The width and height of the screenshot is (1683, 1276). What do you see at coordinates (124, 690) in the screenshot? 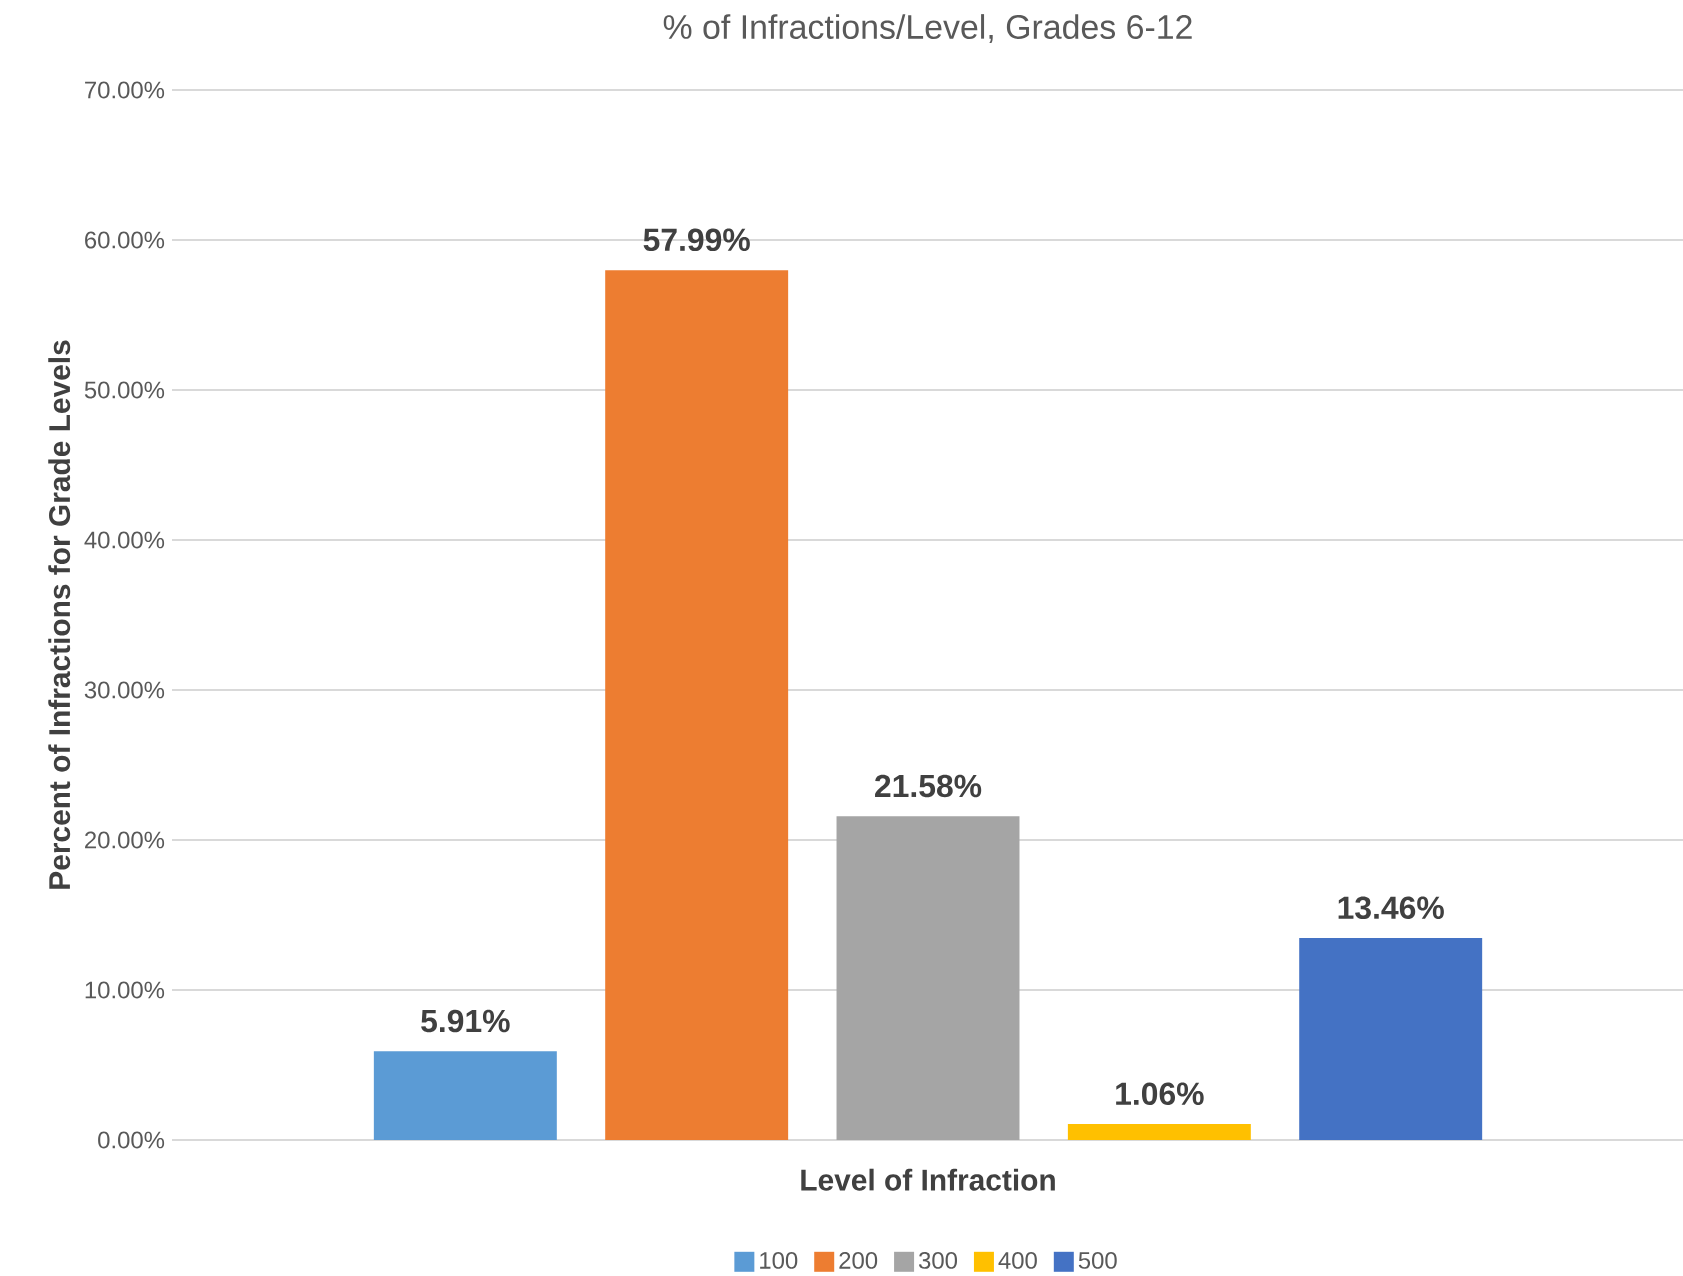
I see `y-tick-label: 30.00%` at bounding box center [124, 690].